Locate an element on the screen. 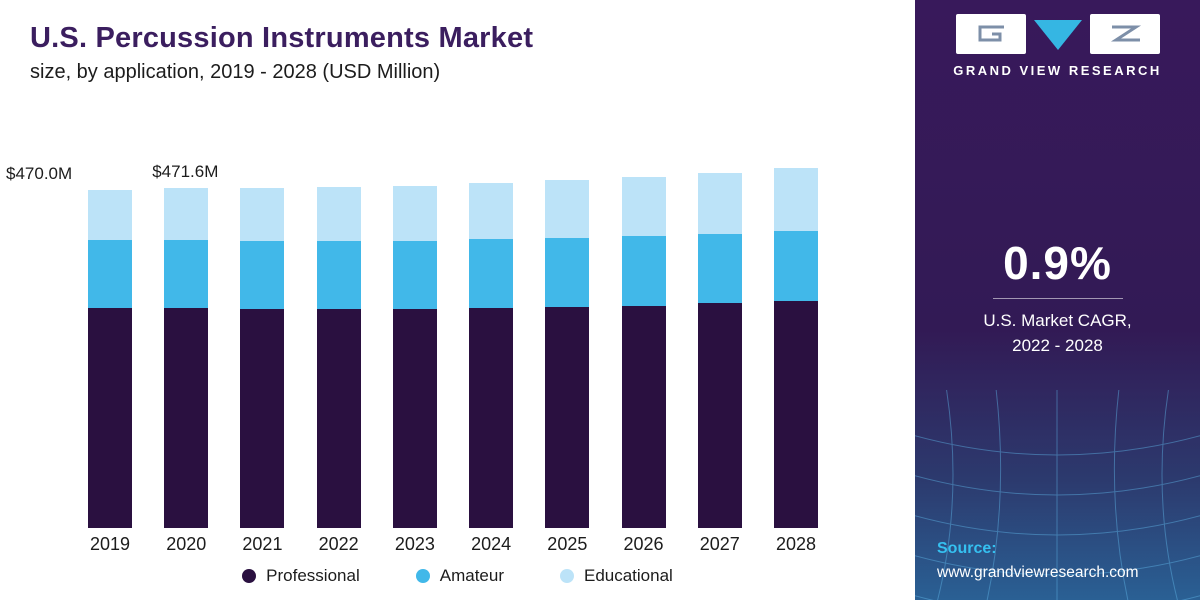 The image size is (1200, 600). bar-segment-2021-professional is located at coordinates (262, 418).